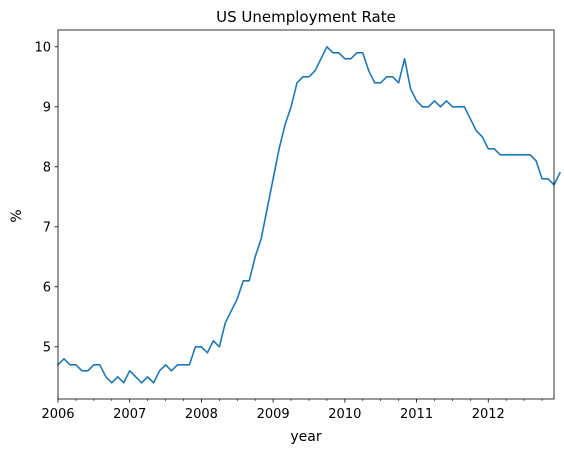 This screenshot has width=564, height=454. I want to click on y-tick-label: 10, so click(42, 47).